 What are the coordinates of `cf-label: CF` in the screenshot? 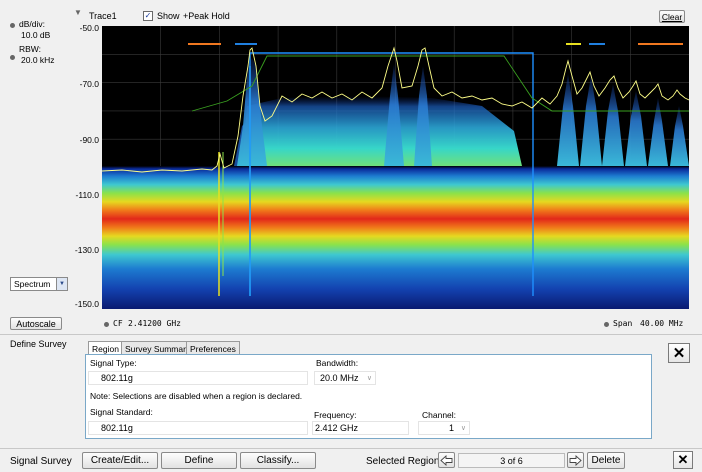 It's located at (118, 323).